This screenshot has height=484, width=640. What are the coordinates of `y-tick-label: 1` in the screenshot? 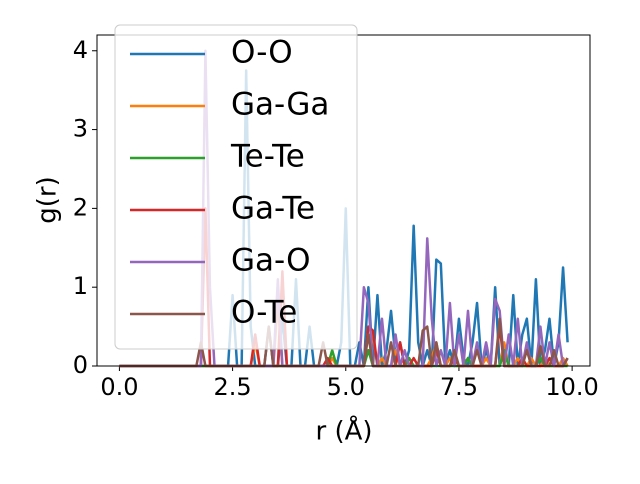 It's located at (80, 286).